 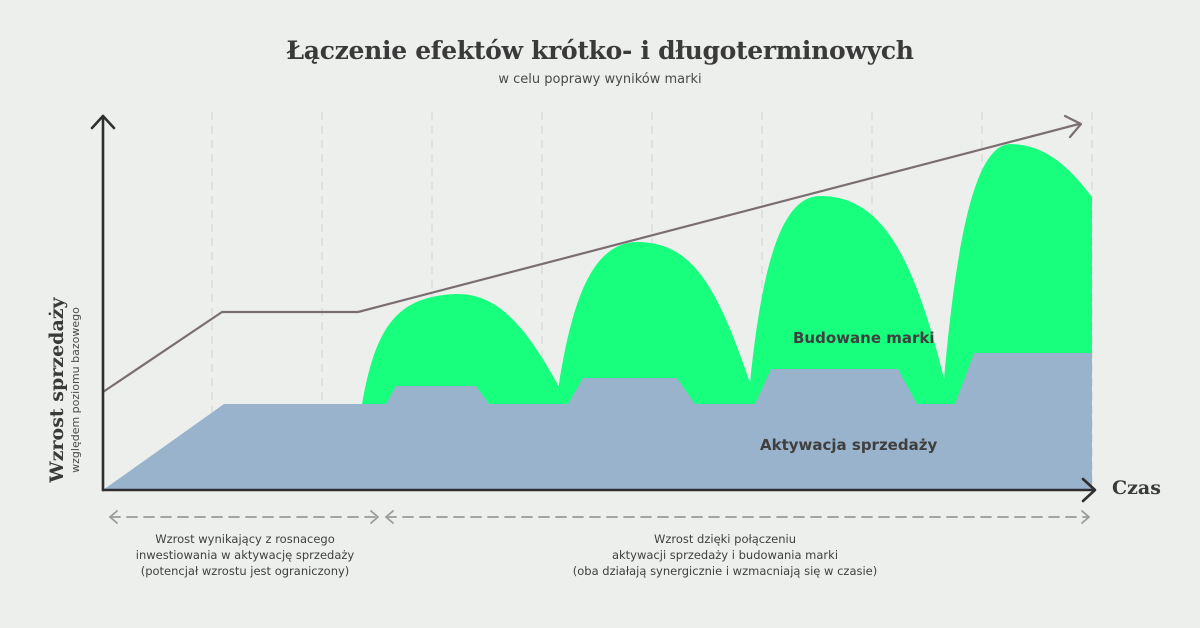 What do you see at coordinates (849, 445) in the screenshot?
I see `sales-area-label: Aktywacja sprzedaży` at bounding box center [849, 445].